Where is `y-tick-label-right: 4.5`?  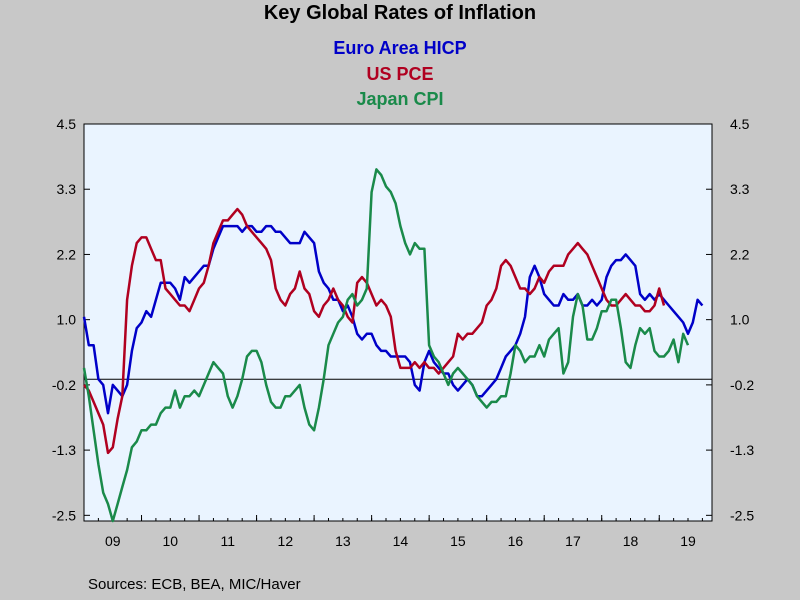 y-tick-label-right: 4.5 is located at coordinates (740, 124).